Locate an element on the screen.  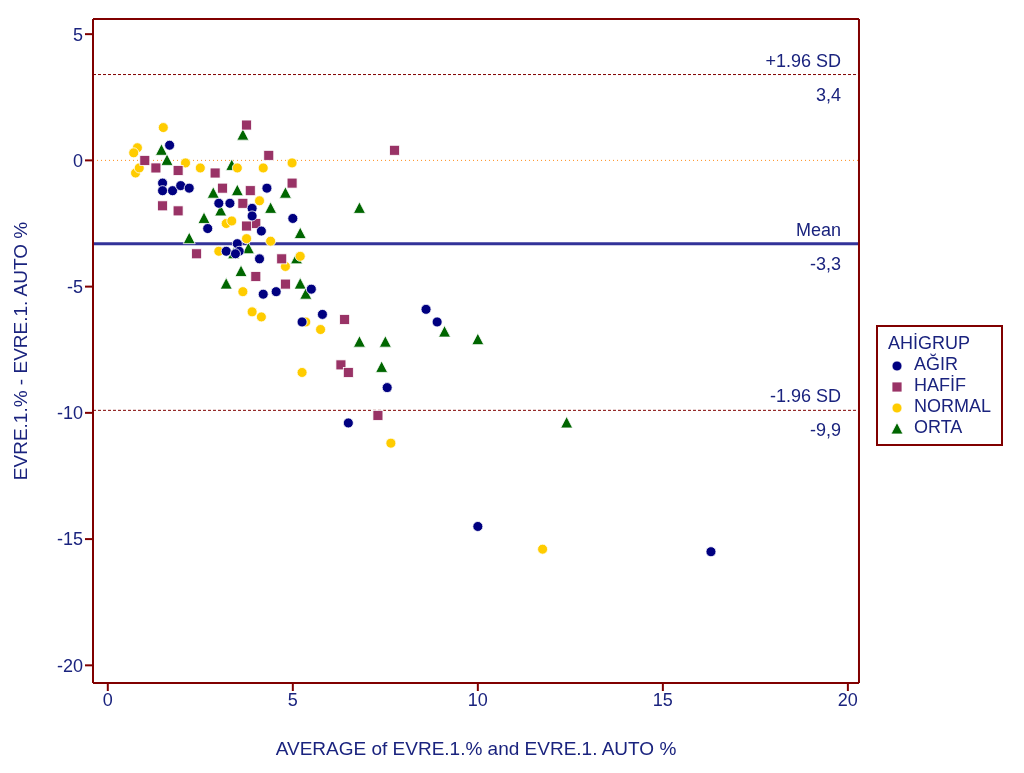
legend-label: HAFİF is located at coordinates (939, 385).